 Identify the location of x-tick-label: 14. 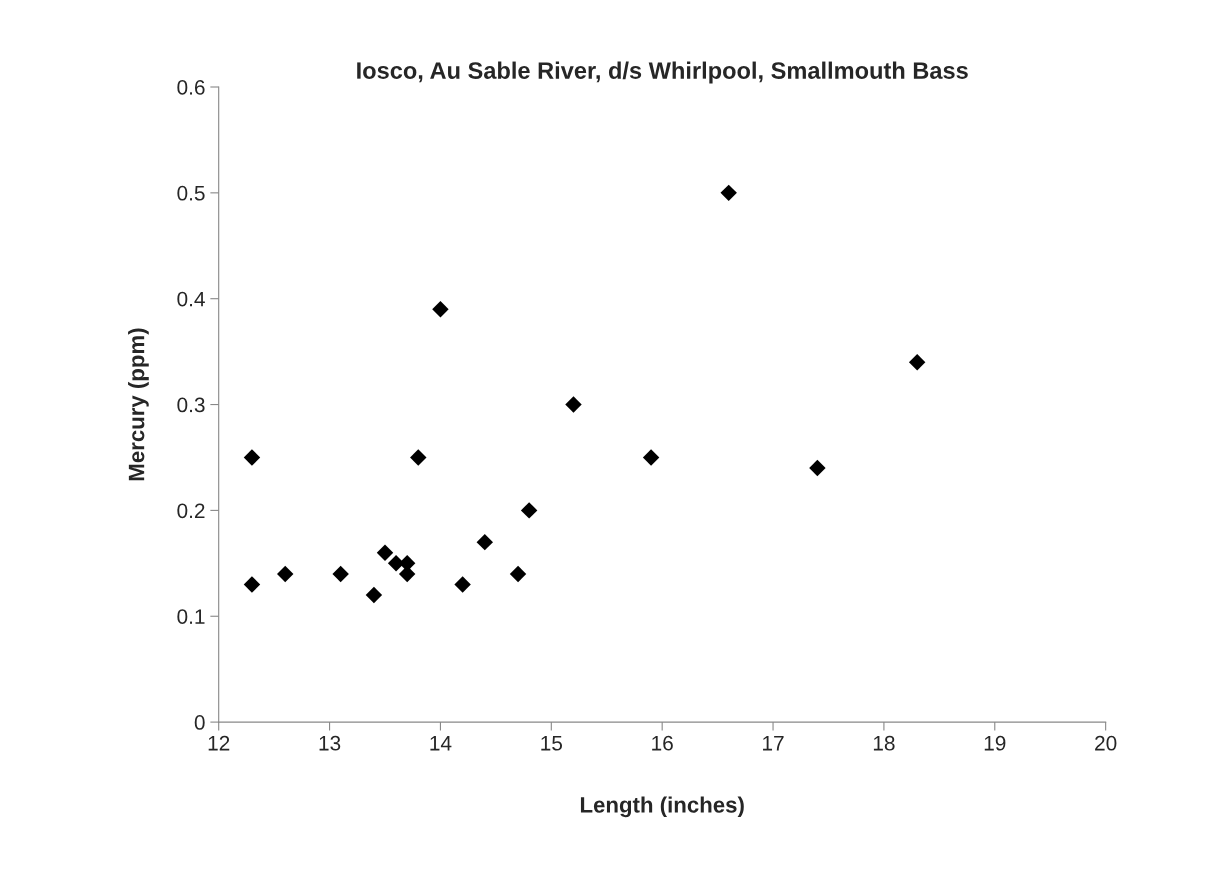
(441, 743).